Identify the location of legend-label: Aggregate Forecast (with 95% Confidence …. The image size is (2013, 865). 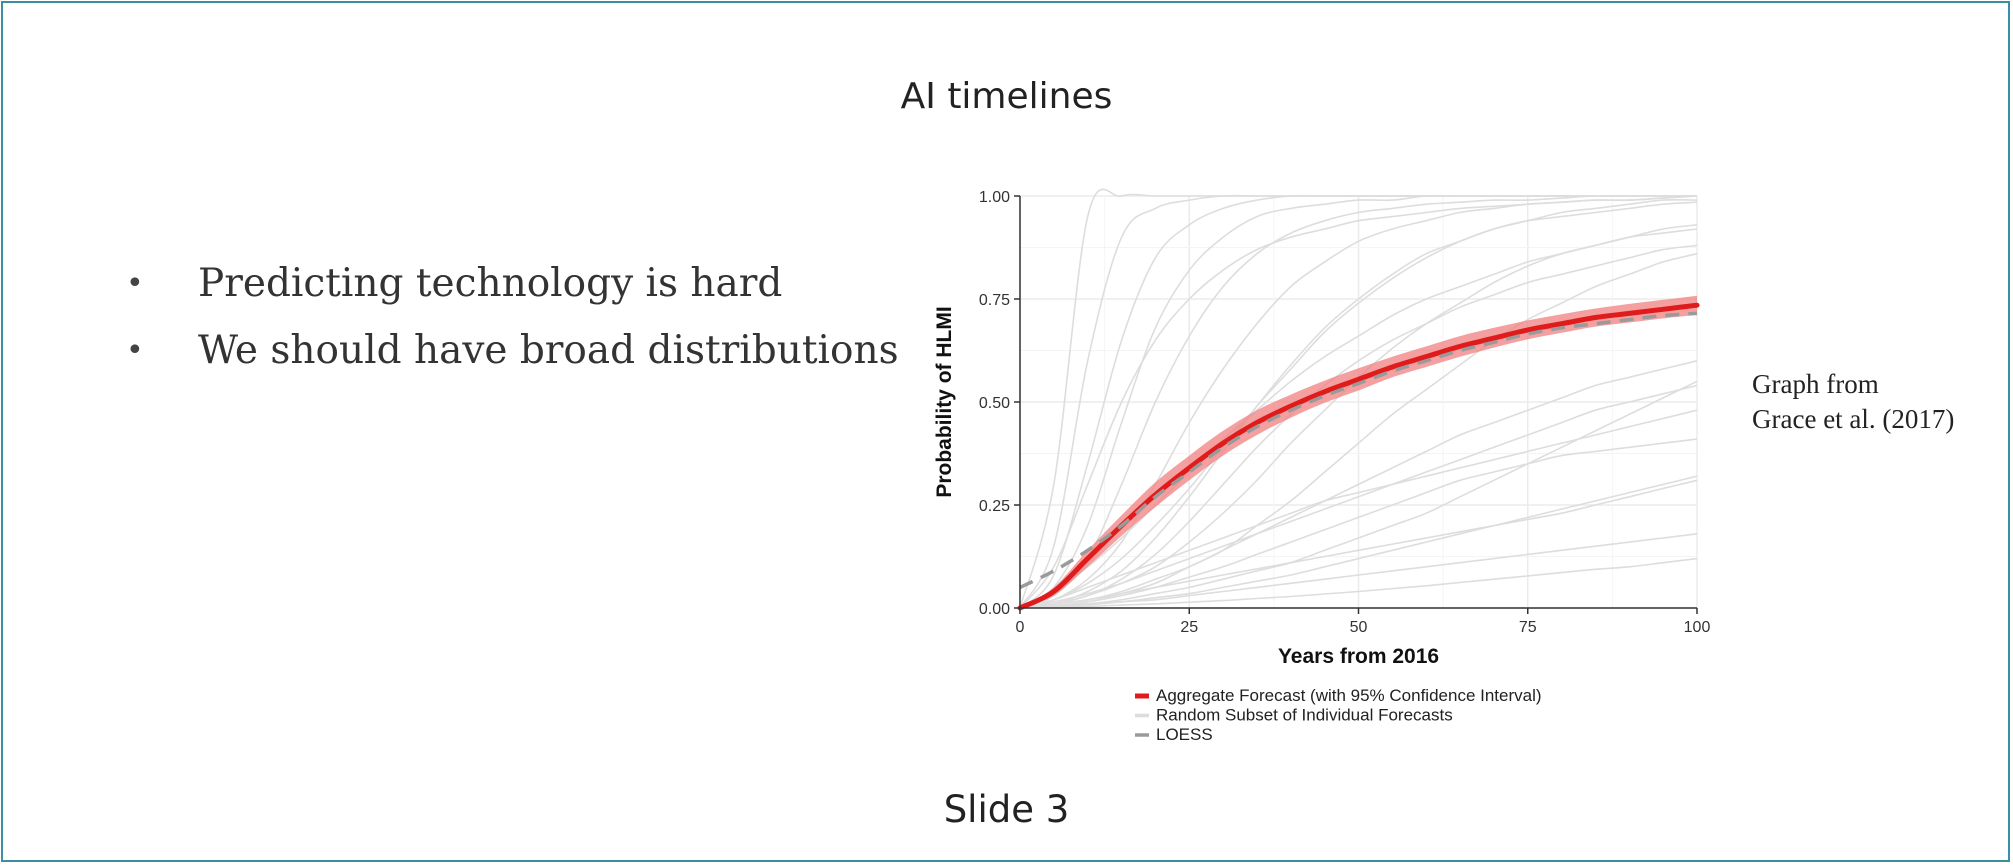
(1349, 695).